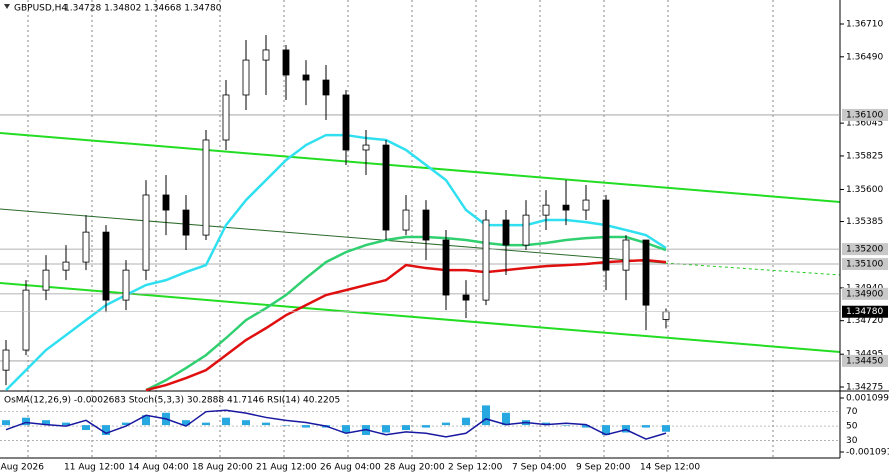  I want to click on x-tick-label: 2 Sep 12:00, so click(475, 468).